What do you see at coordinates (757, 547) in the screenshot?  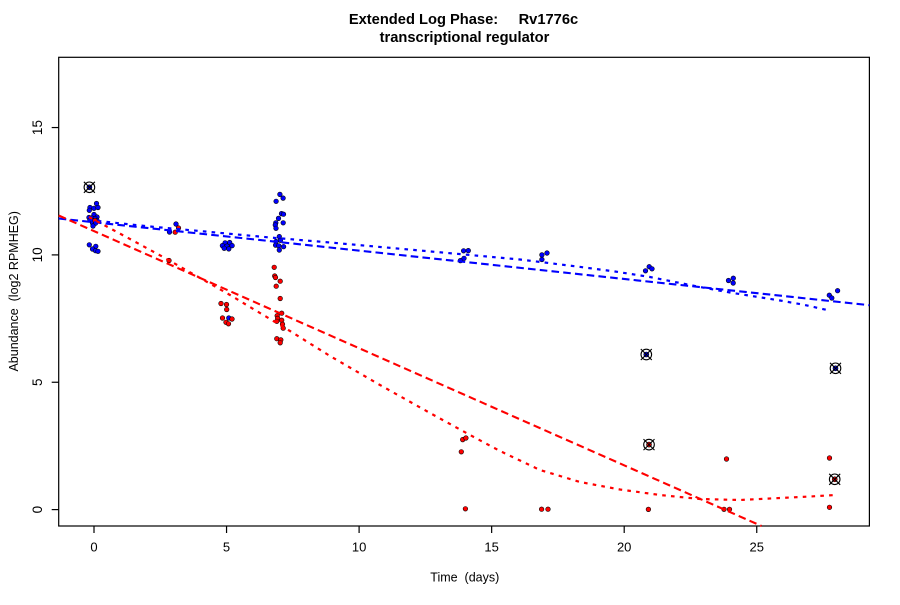 I see `svg-text: 25` at bounding box center [757, 547].